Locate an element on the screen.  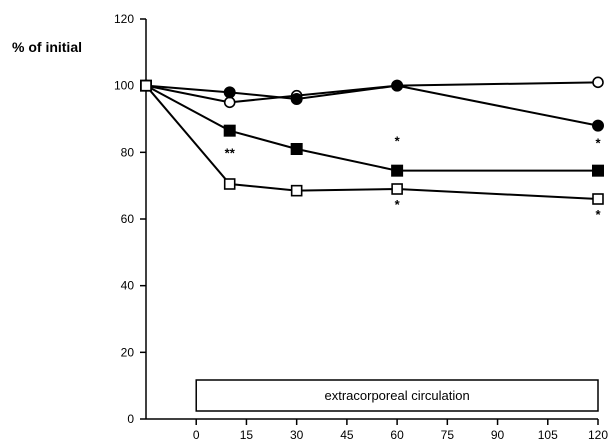
series-line-open-circle is located at coordinates (372, 92).